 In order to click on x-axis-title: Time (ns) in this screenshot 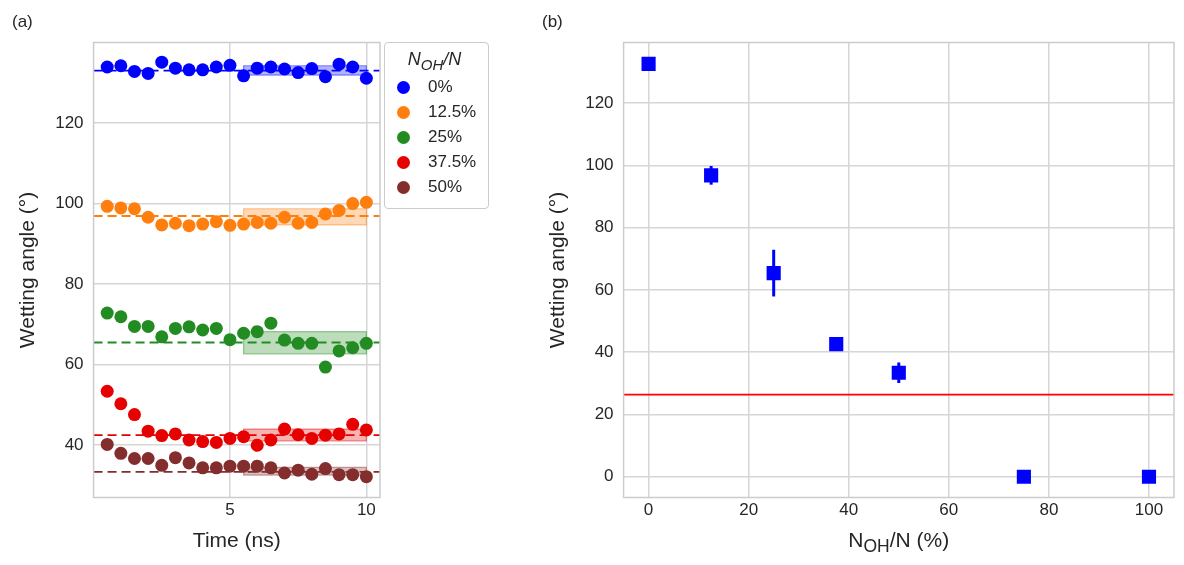, I will do `click(236, 540)`.